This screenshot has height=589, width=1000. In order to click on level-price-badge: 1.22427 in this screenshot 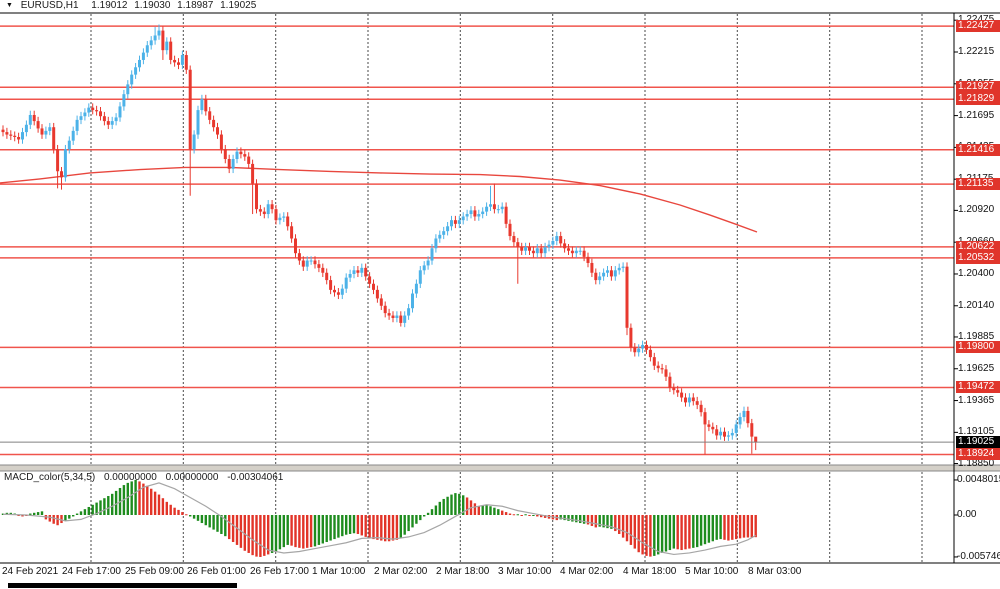, I will do `click(978, 26)`.